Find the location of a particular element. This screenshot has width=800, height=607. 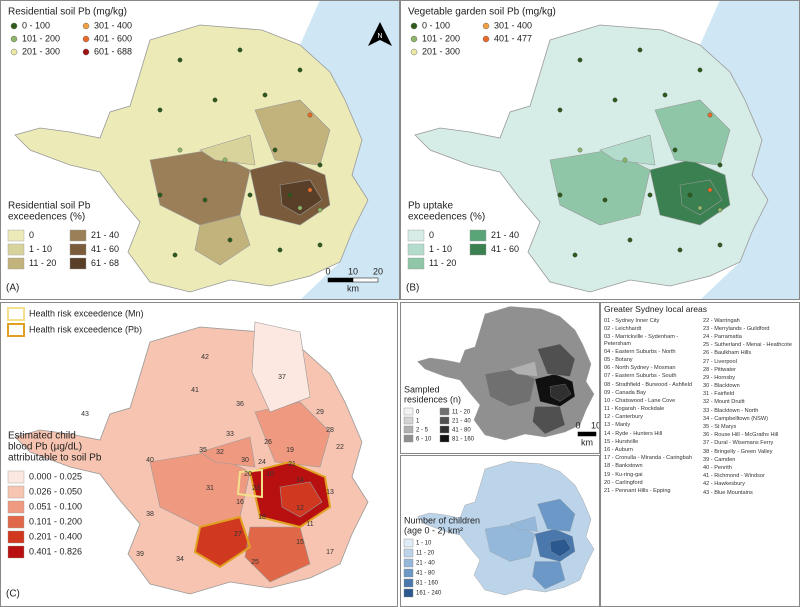

legend-label: 41 - 60 is located at coordinates (505, 249).